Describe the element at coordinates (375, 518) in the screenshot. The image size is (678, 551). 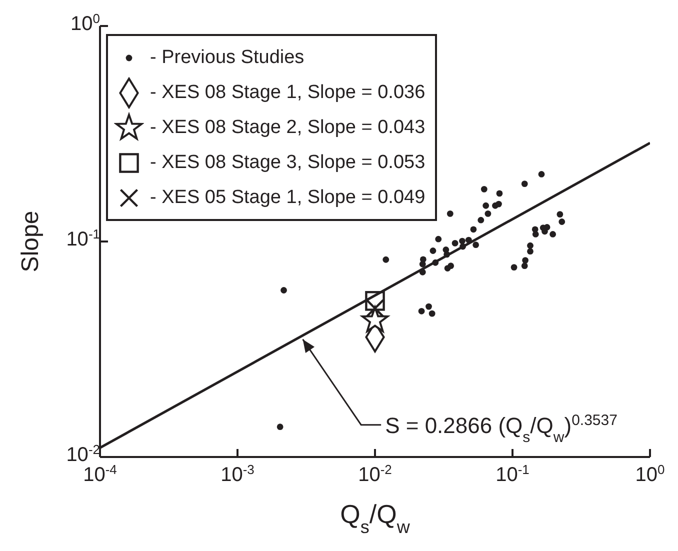
I see `x-axis-title: Q$_{s}$/Q$_{w}$` at that location.